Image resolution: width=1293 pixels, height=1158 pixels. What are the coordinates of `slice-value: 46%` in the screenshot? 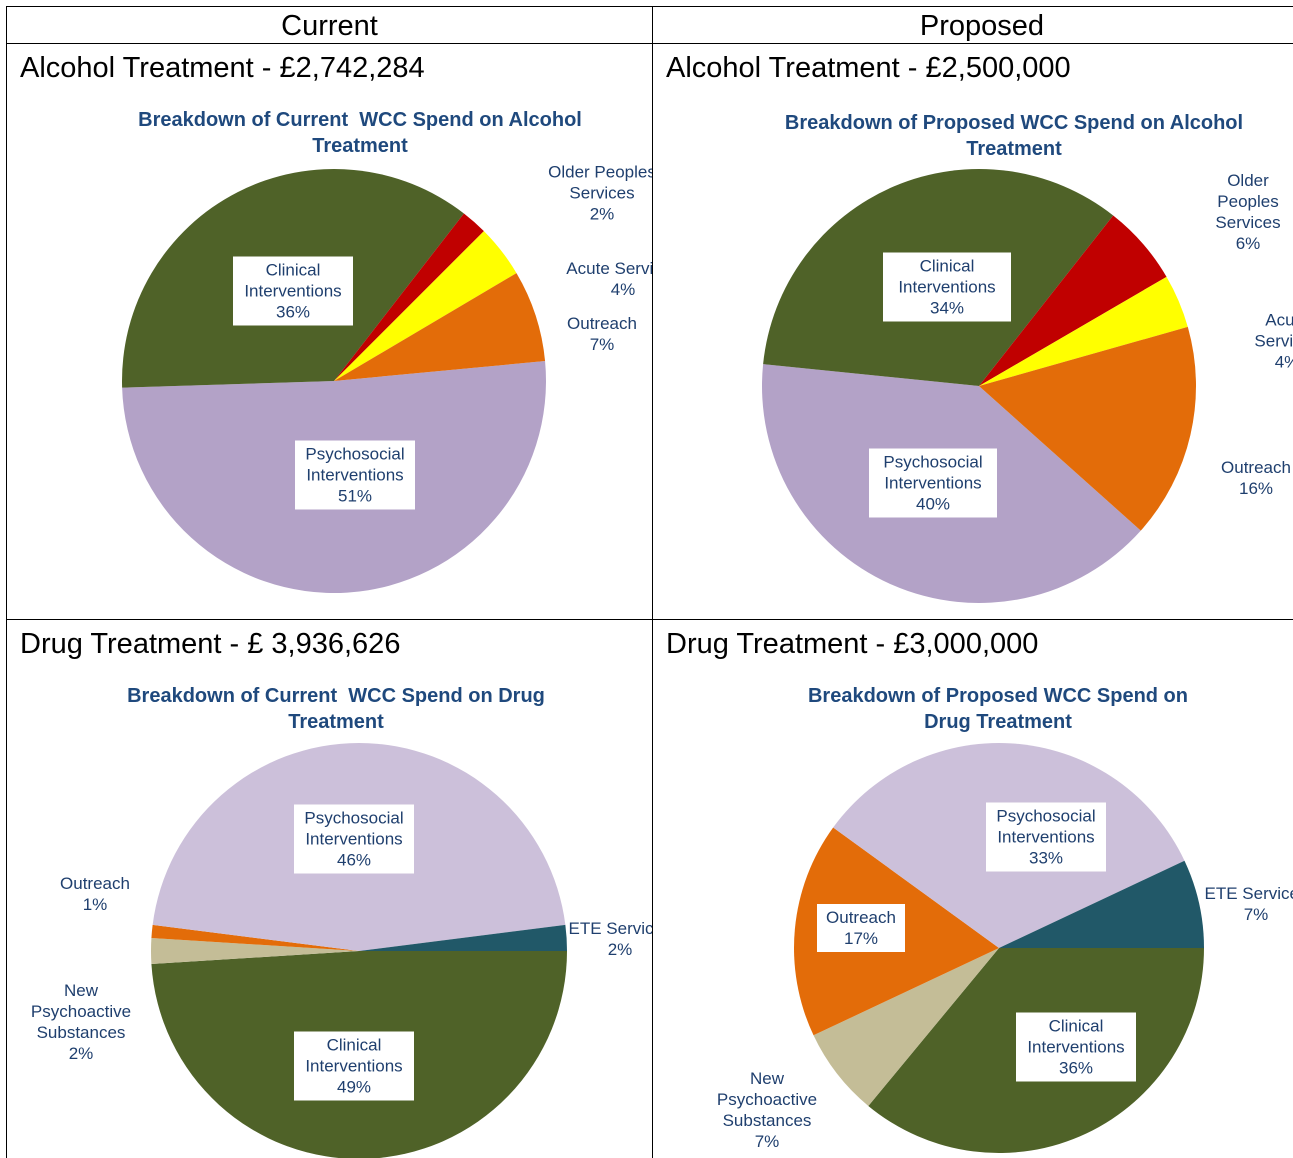 It's located at (354, 860).